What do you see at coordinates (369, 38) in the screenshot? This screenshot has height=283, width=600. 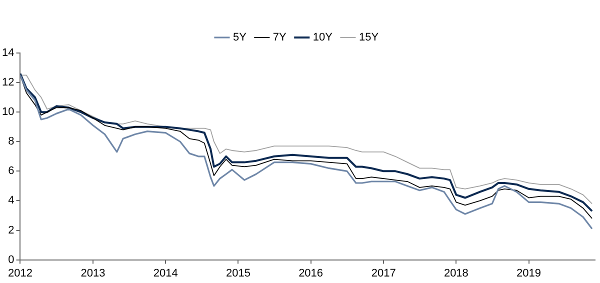 I see `legend-label: 15Y` at bounding box center [369, 38].